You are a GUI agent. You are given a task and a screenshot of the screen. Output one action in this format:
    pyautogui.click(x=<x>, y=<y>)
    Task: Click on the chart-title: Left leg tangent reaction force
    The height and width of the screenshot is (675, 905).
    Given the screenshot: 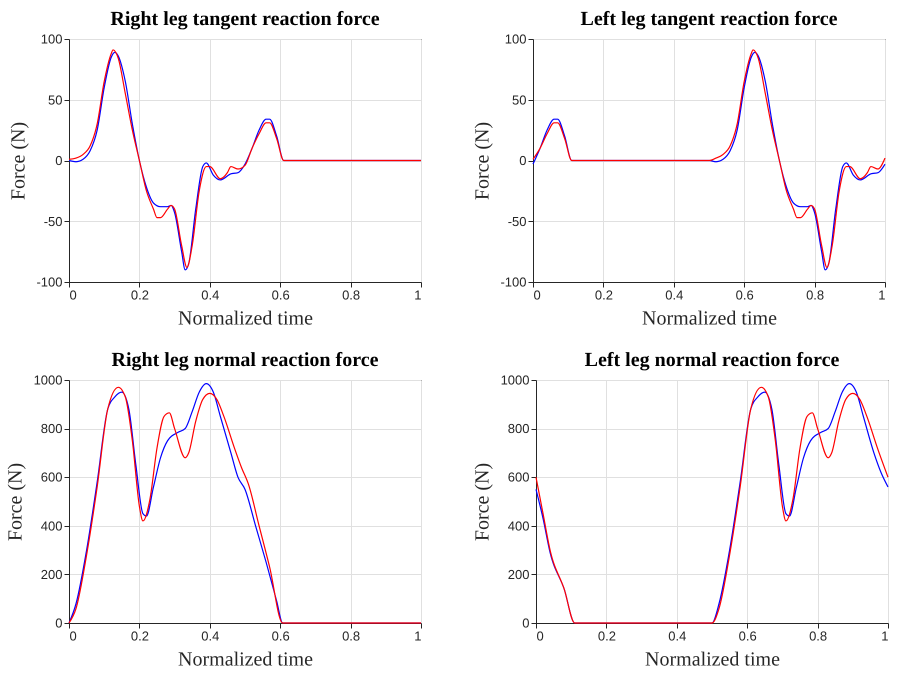 What is the action you would take?
    pyautogui.click(x=709, y=19)
    